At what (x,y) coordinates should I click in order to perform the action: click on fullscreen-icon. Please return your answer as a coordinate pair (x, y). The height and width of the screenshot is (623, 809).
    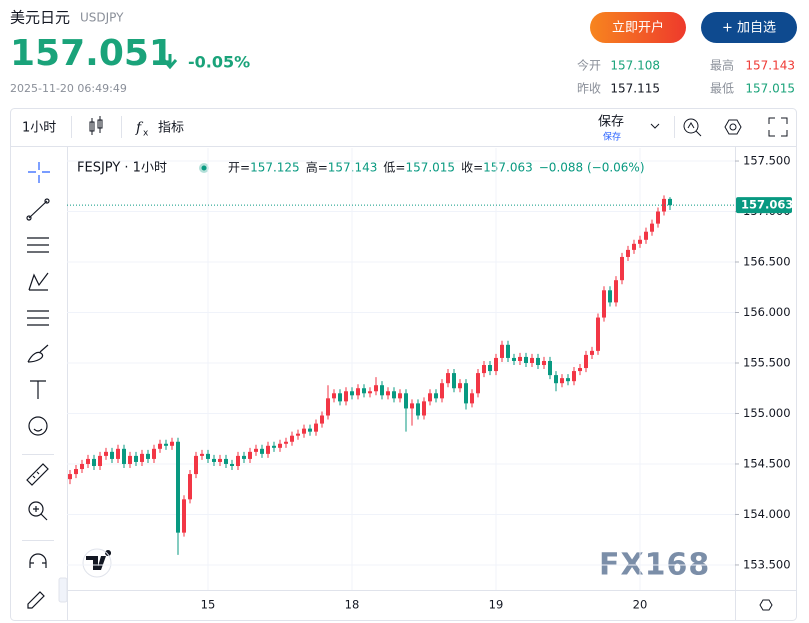
    Looking at the image, I should click on (778, 127).